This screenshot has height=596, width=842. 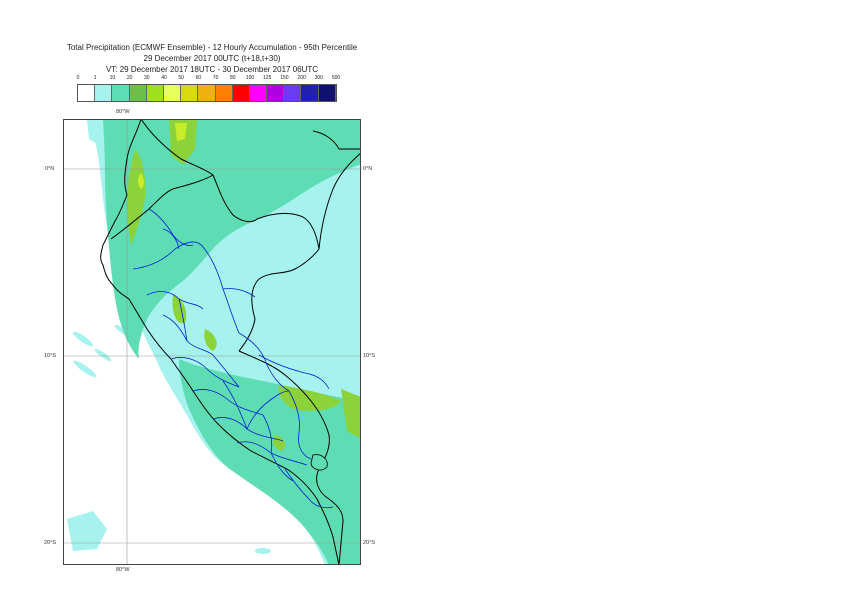 What do you see at coordinates (421, 80) in the screenshot?
I see `legend-labels: 0 1 10 20 30 40 50 60 70 80 100 125 150 200 300 500` at bounding box center [421, 80].